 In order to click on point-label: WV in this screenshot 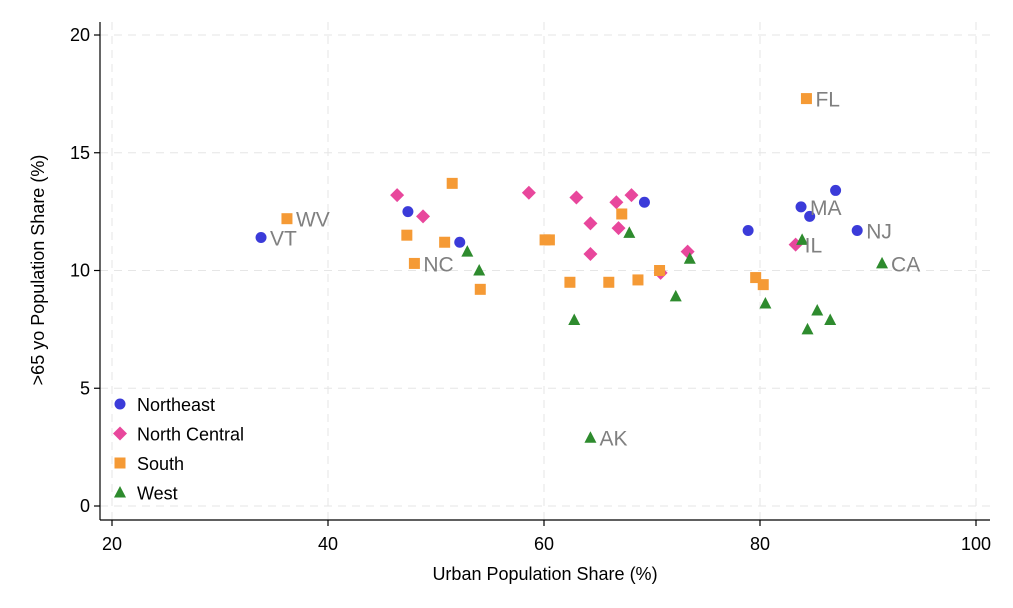, I will do `click(313, 220)`.